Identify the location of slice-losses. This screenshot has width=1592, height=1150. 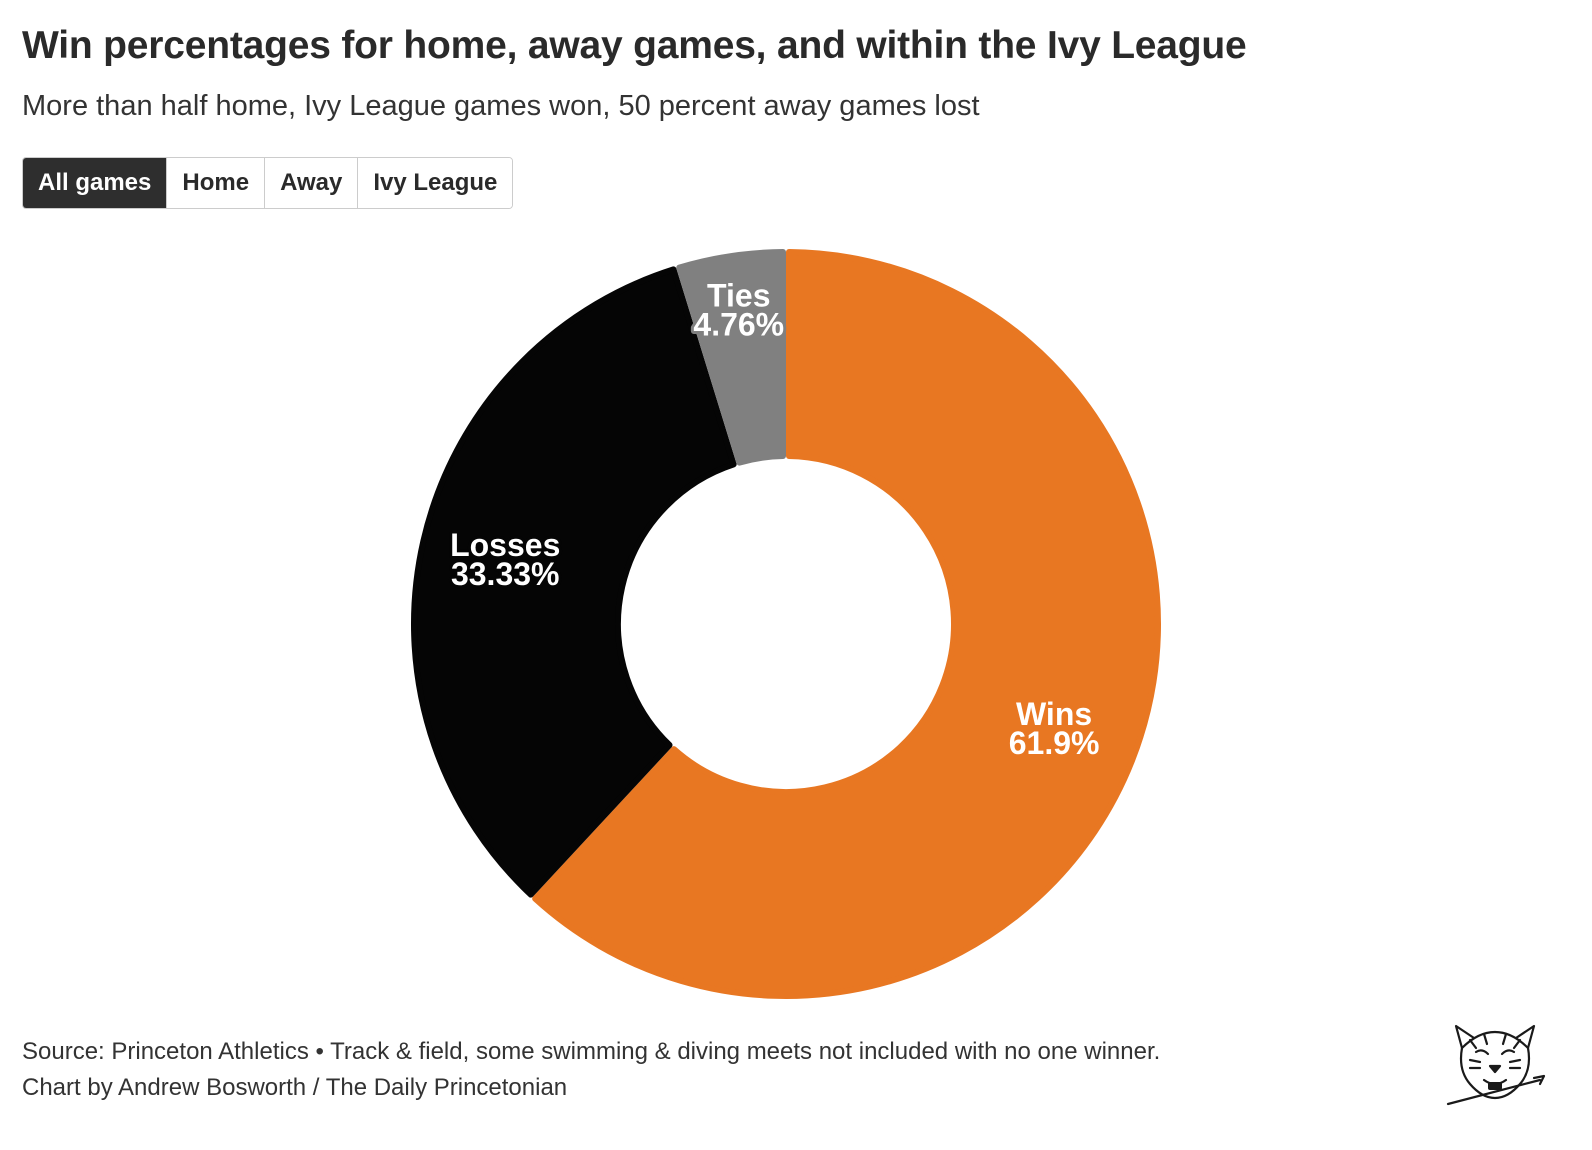
(574, 582).